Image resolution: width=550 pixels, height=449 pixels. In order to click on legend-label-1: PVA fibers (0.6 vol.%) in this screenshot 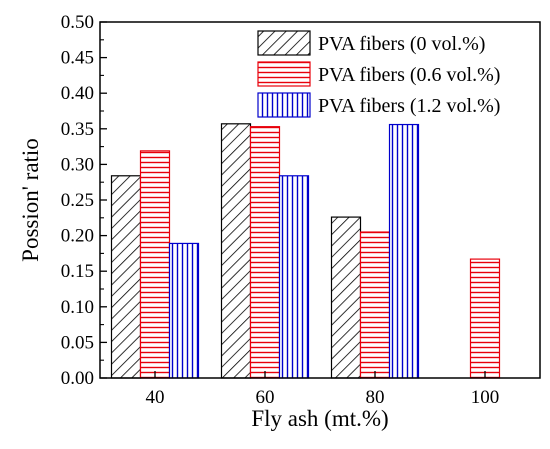, I will do `click(409, 75)`.